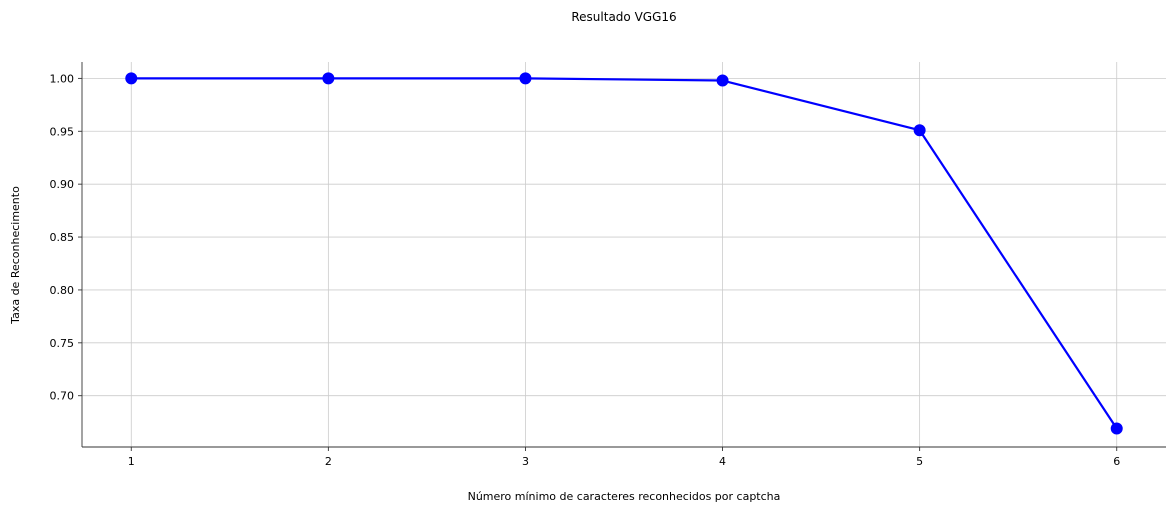 The height and width of the screenshot is (513, 1176). Describe the element at coordinates (131, 461) in the screenshot. I see `x-tick-label: 1` at that location.